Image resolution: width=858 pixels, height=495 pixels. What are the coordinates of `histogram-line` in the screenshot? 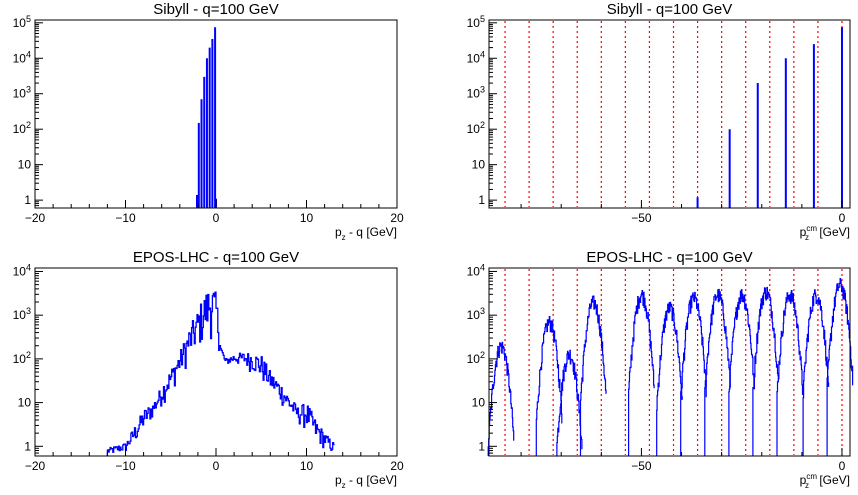 It's located at (220, 373).